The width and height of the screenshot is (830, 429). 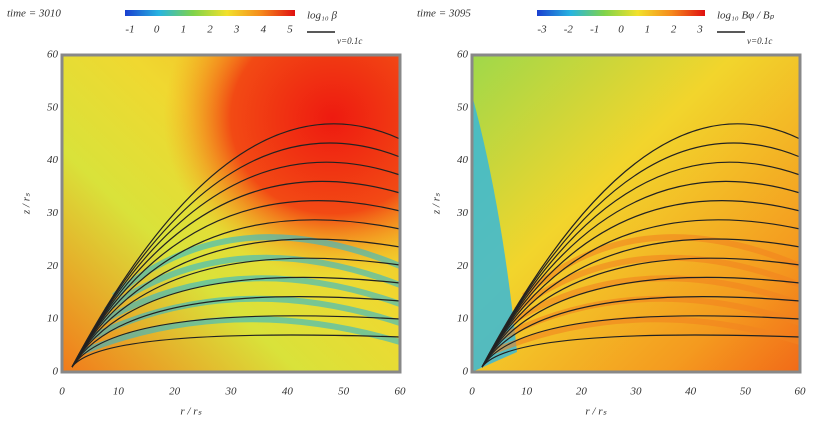 I want to click on colorbar-tick-label: 4, so click(x=264, y=30).